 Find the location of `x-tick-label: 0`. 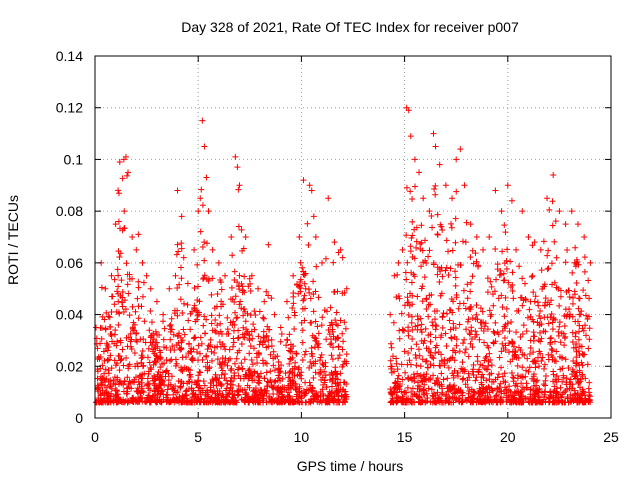

x-tick-label: 0 is located at coordinates (95, 437).